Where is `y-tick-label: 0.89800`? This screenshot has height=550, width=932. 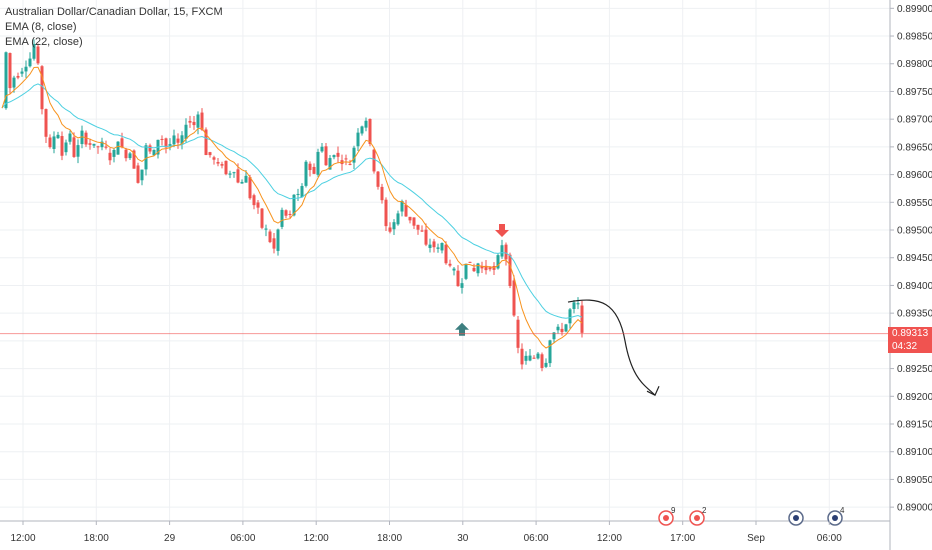
y-tick-label: 0.89800 is located at coordinates (914, 64).